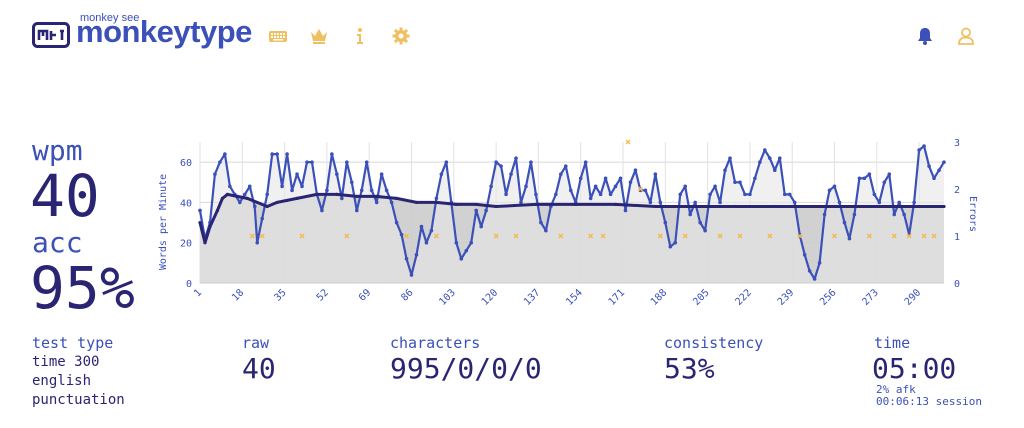  What do you see at coordinates (319, 36) in the screenshot?
I see `crown-icon` at bounding box center [319, 36].